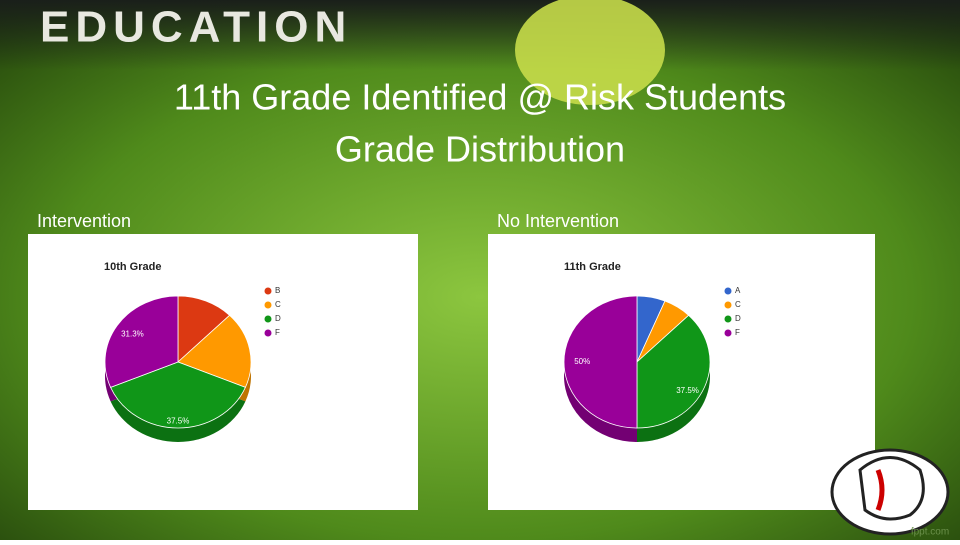 Image resolution: width=960 pixels, height=545 pixels. Describe the element at coordinates (196, 27) in the screenshot. I see `banner-text: EDUCATION` at that location.